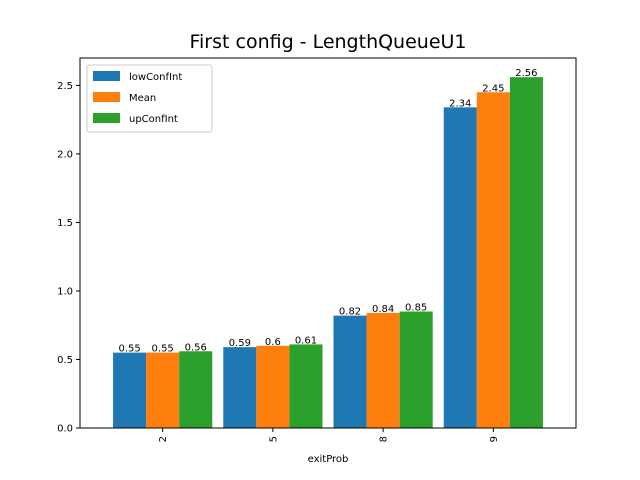 This screenshot has width=640, height=480. What do you see at coordinates (350, 312) in the screenshot?
I see `data-label-lowConfInt-8: 0.82` at bounding box center [350, 312].